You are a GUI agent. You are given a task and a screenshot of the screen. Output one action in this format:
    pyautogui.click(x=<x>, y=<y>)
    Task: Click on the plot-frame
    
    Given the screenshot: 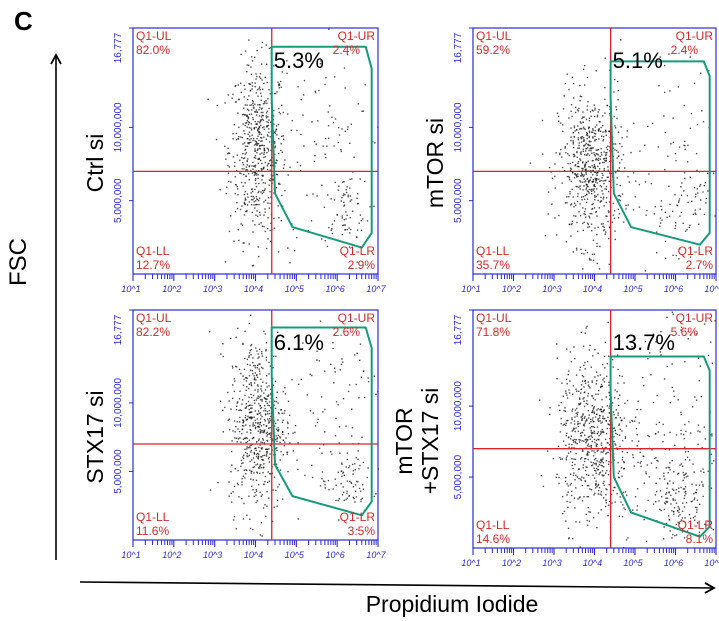 What is the action you would take?
    pyautogui.click(x=594, y=151)
    